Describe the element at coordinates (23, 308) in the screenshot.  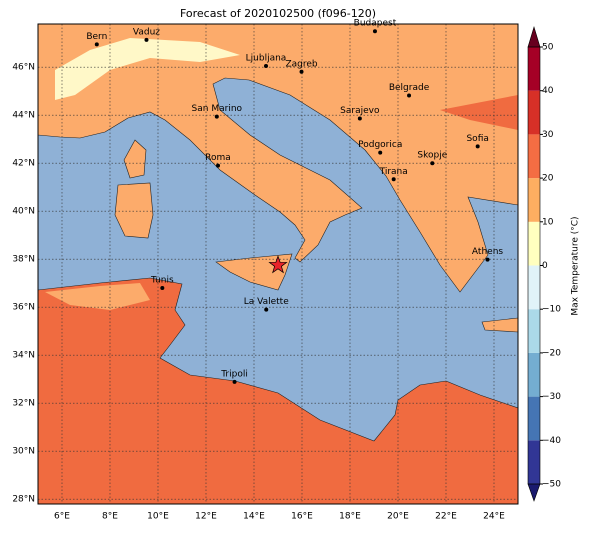
I see `y-tick-label: 36°N` at that location.